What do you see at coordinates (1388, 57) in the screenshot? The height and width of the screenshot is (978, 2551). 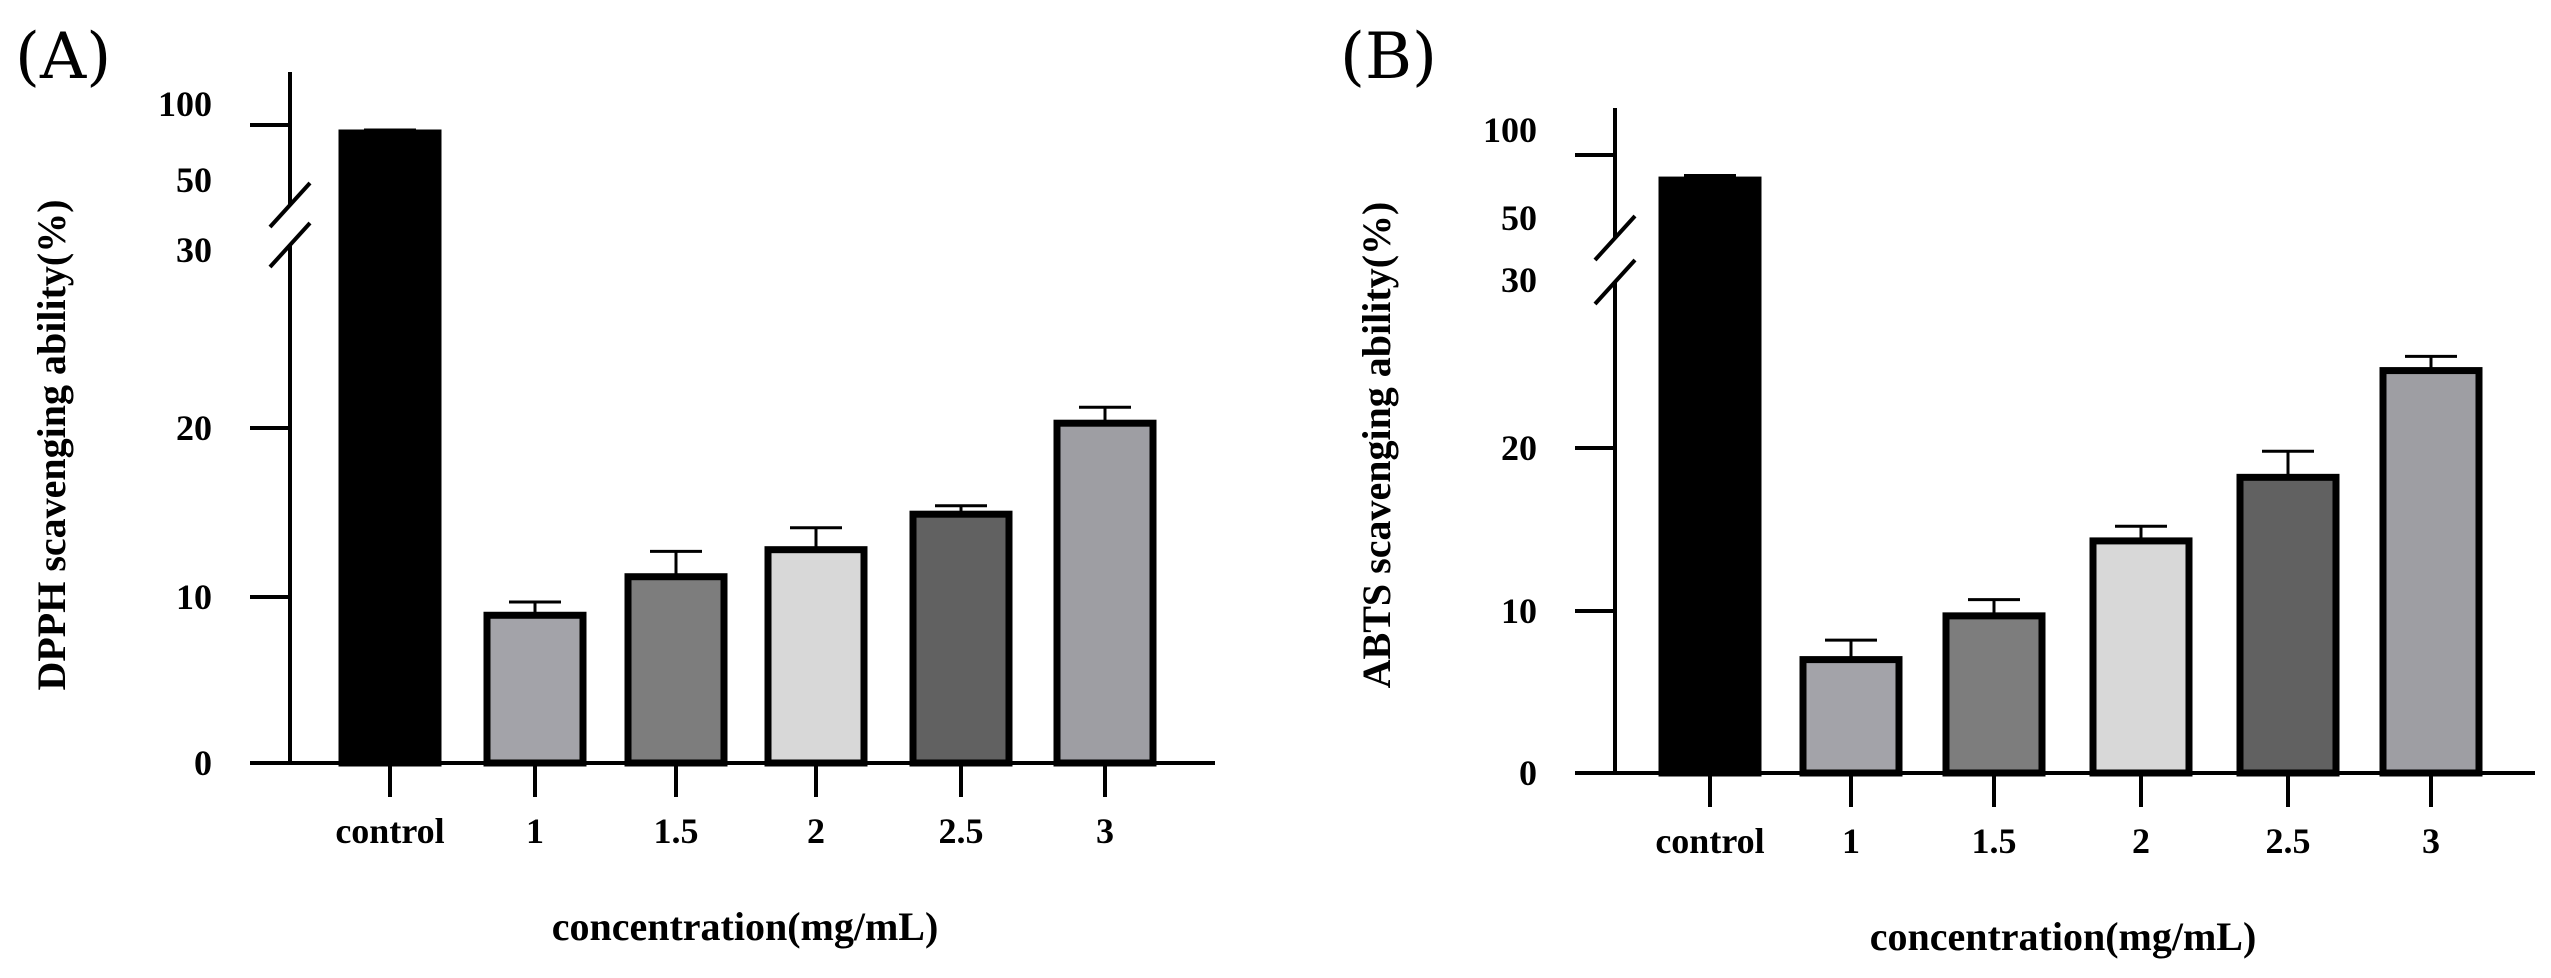 I see `panel-label: (B)` at bounding box center [1388, 57].